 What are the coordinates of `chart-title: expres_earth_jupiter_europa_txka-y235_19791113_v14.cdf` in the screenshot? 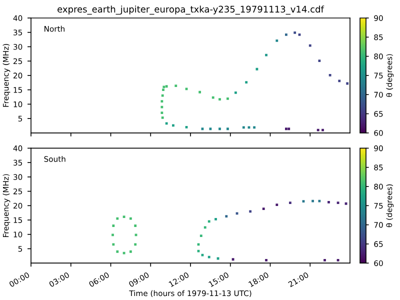 It's located at (191, 10).